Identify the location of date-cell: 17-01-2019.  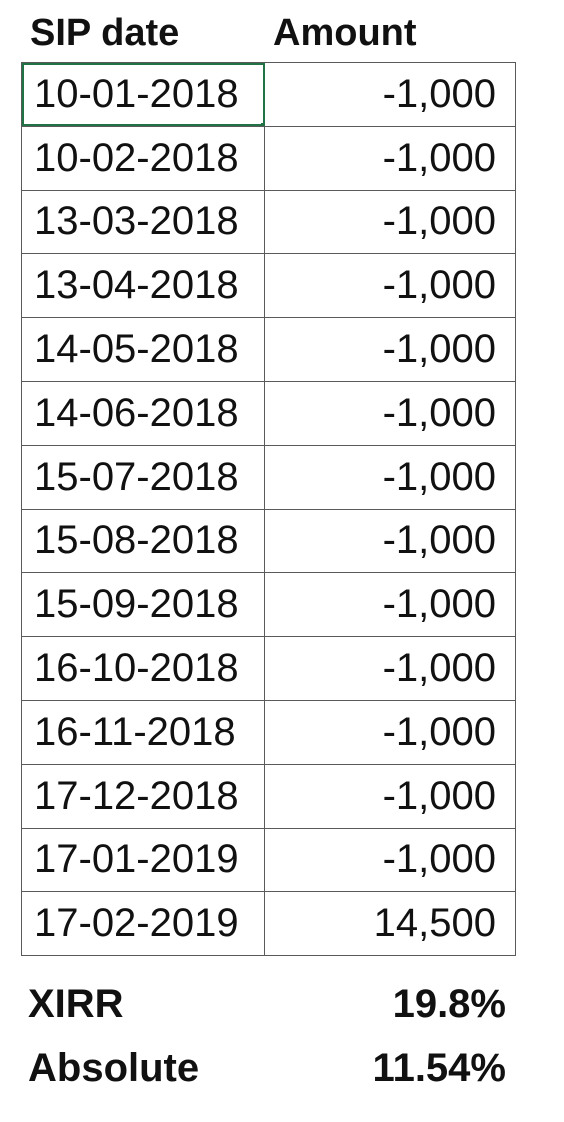
(143, 860).